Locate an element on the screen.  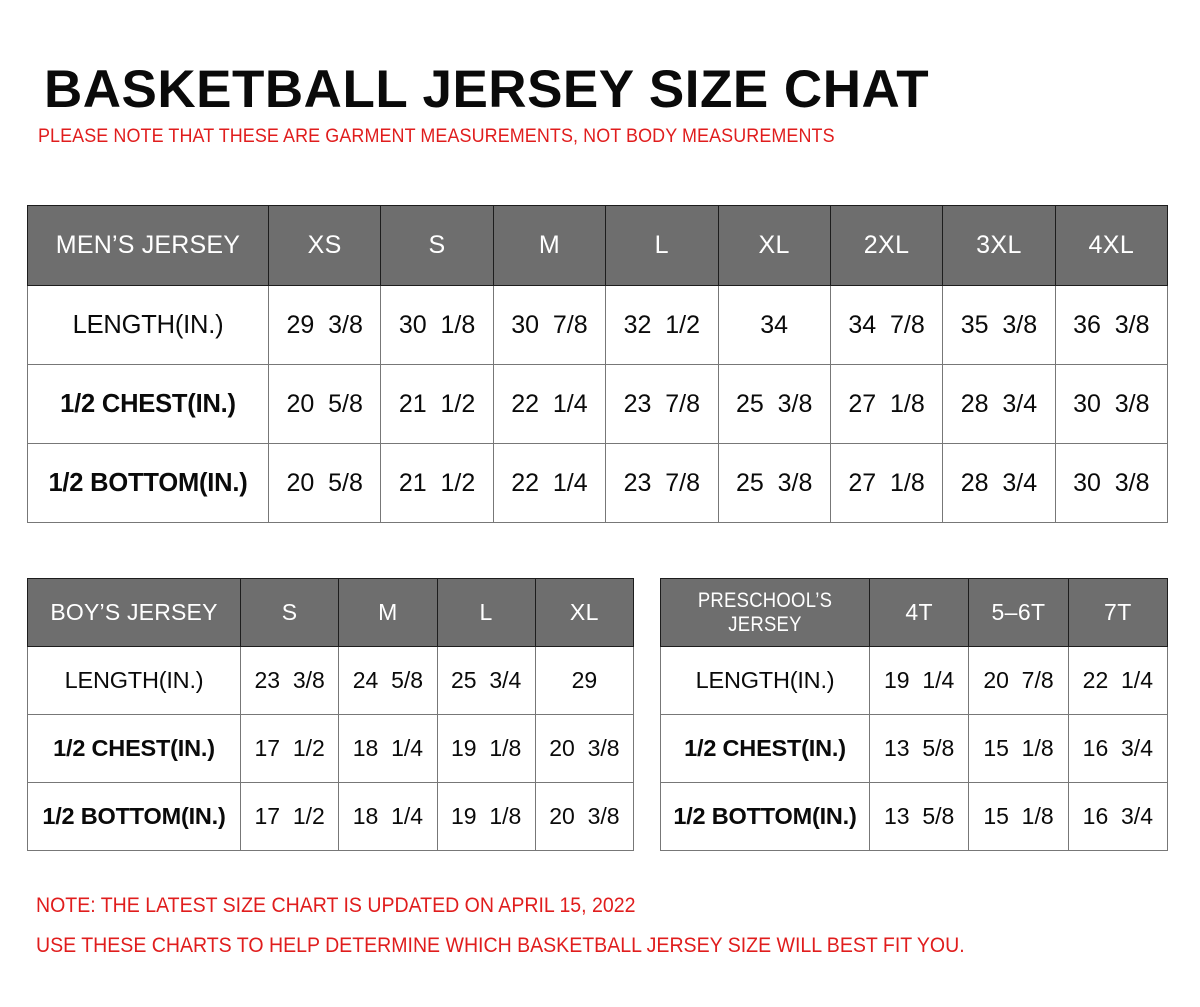
table-row: 1/2 CHEST(IN.) 13 5/8 15 1/8 16 3/4 is located at coordinates (914, 748).